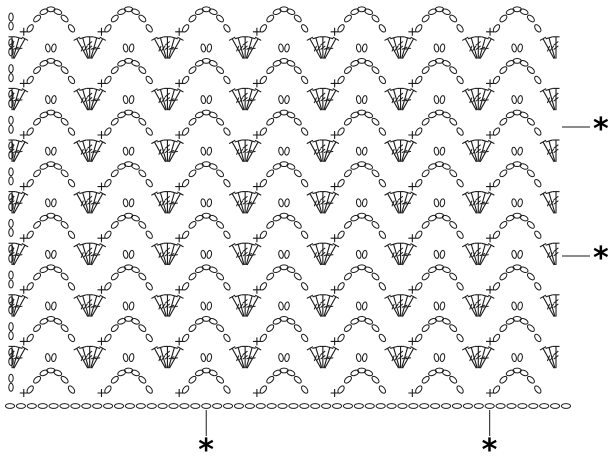  What do you see at coordinates (206, 447) in the screenshot?
I see `repeat-marker-bottom-left: *` at bounding box center [206, 447].